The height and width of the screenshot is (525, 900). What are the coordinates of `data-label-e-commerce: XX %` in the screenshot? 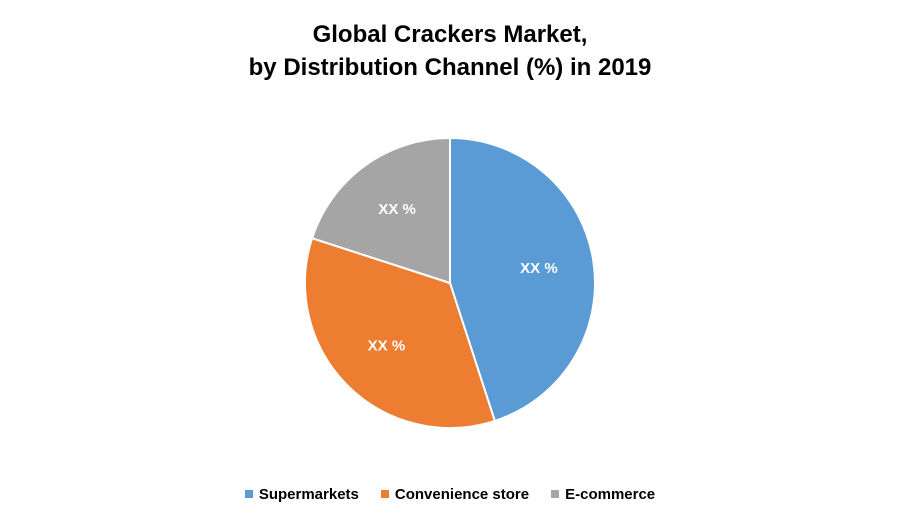 It's located at (397, 209).